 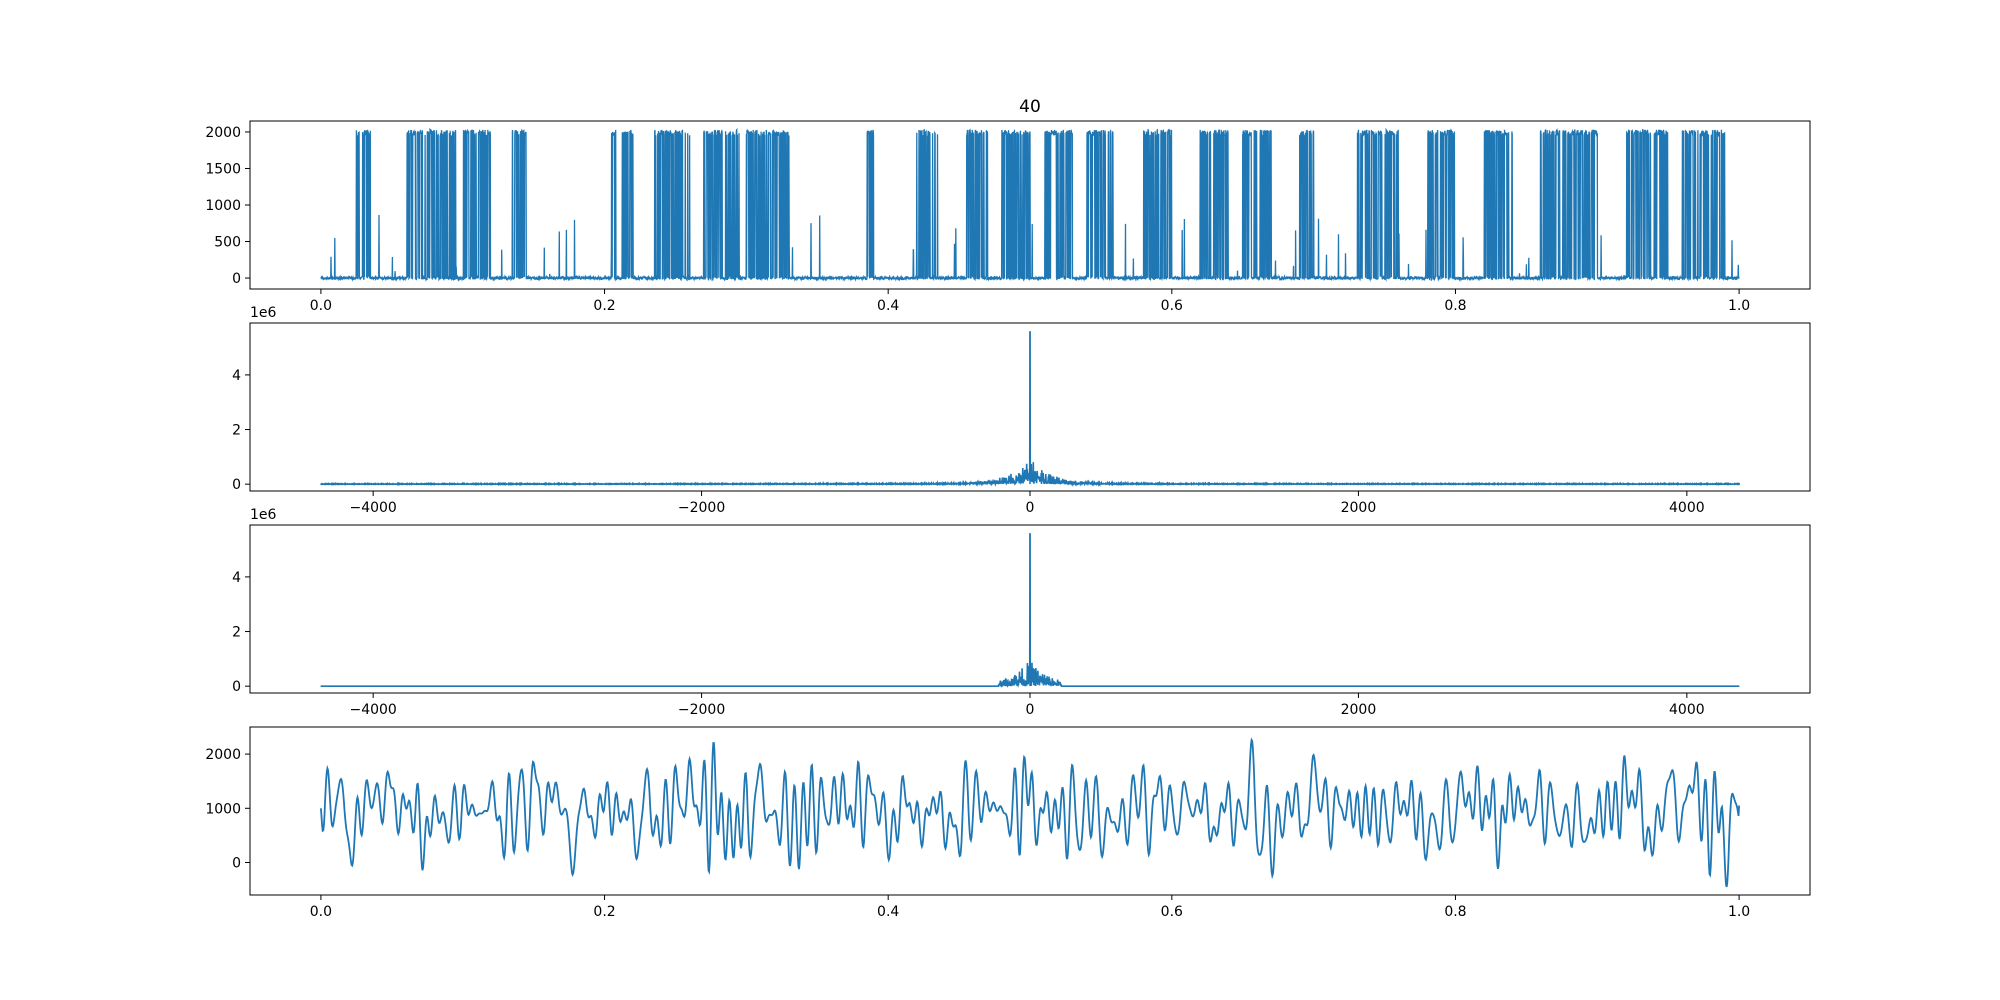 I want to click on axes-frame, so click(x=1030, y=811).